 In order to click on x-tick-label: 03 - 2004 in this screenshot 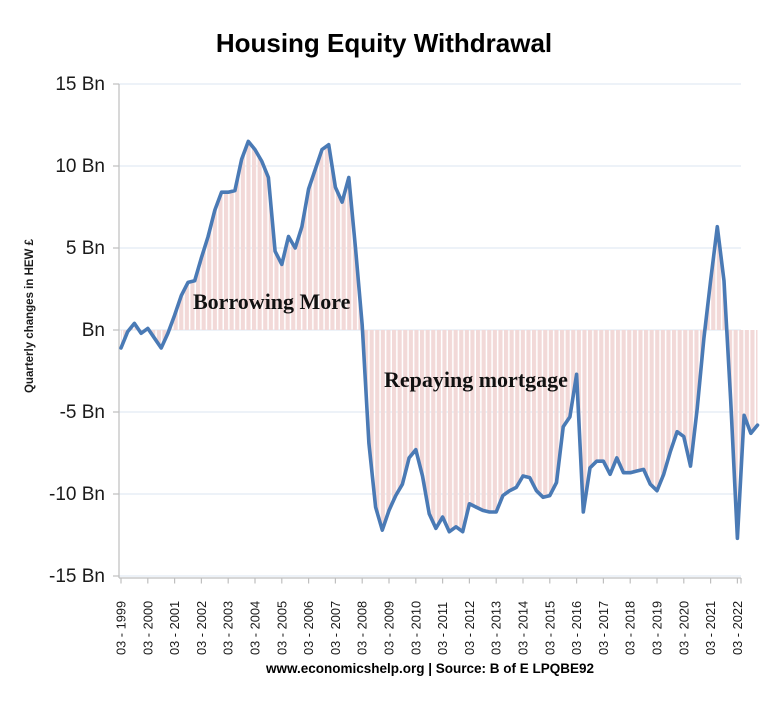, I will do `click(255, 628)`.